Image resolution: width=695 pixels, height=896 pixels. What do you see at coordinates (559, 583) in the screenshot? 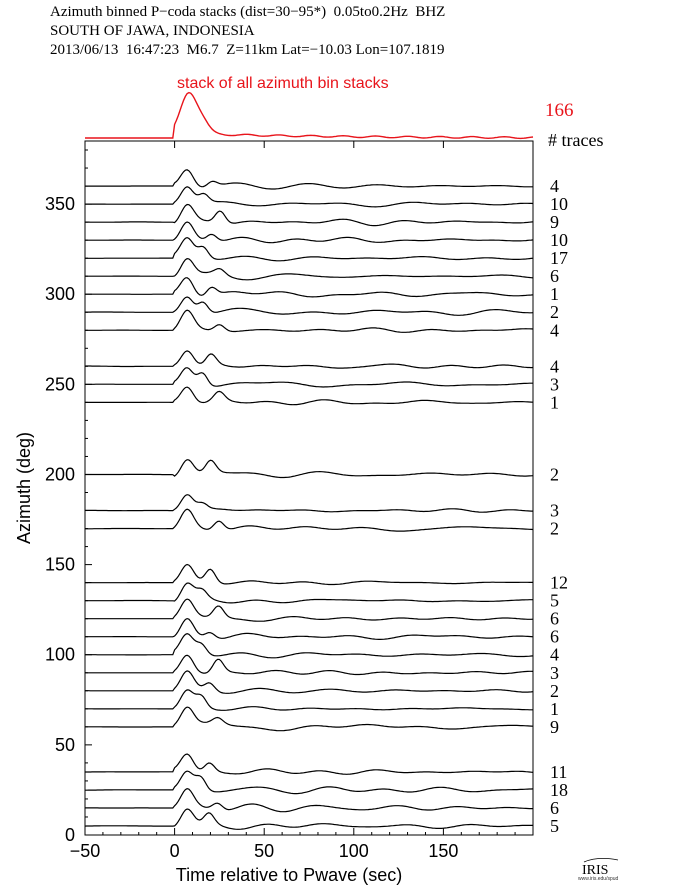
I see `trace-count-label: 12` at bounding box center [559, 583].